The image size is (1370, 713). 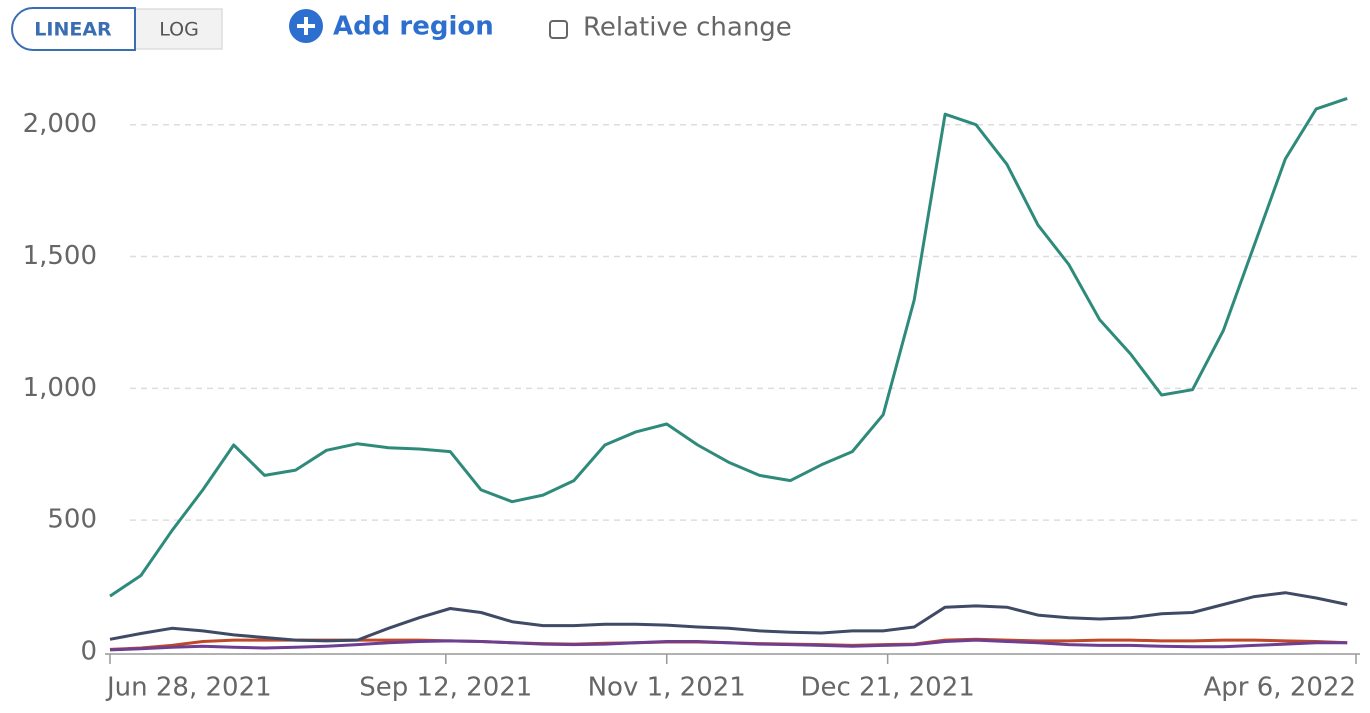 I want to click on linear-button, so click(x=73, y=29).